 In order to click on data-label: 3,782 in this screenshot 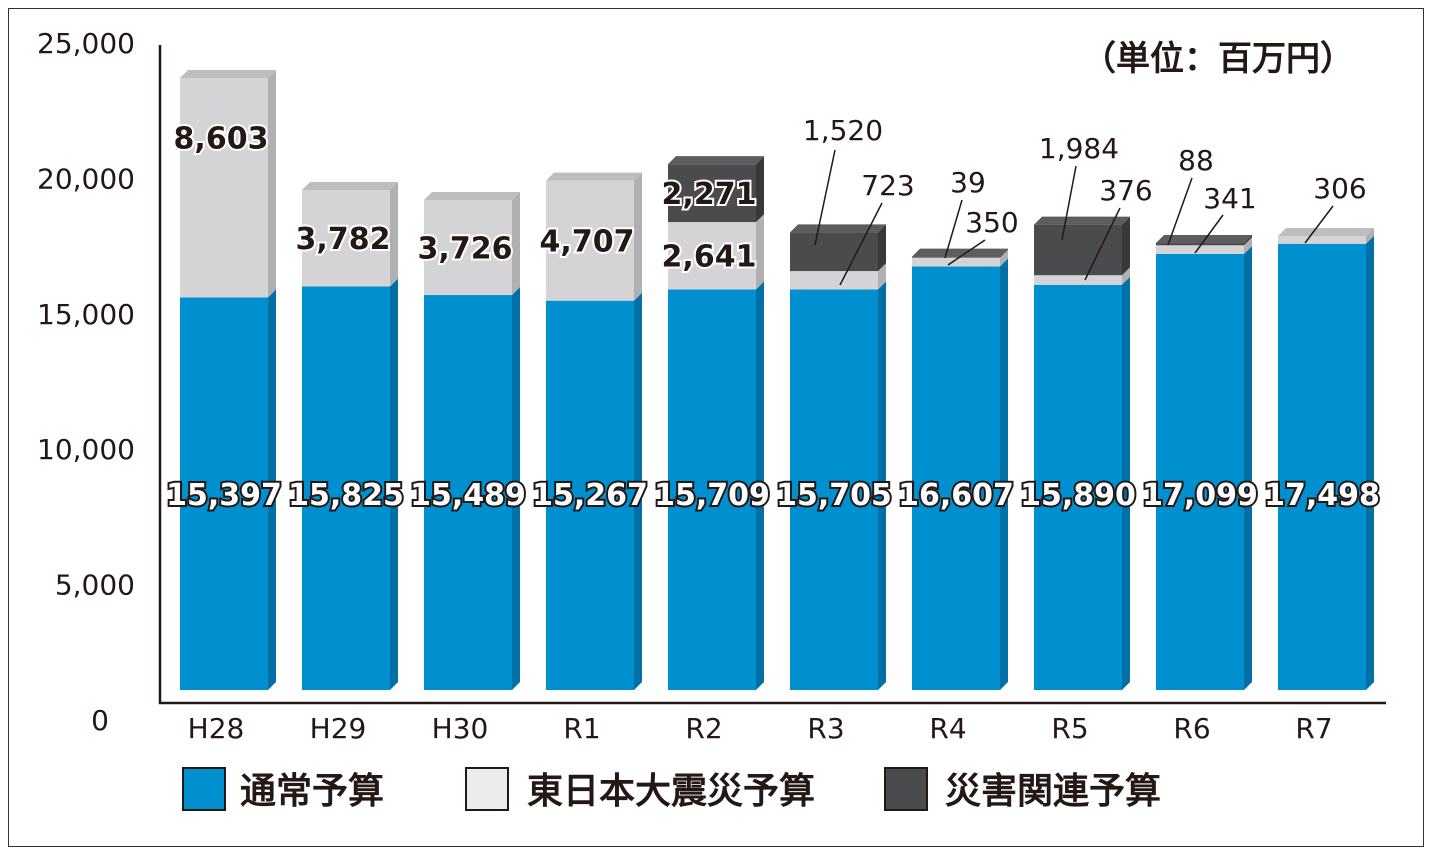, I will do `click(343, 239)`.